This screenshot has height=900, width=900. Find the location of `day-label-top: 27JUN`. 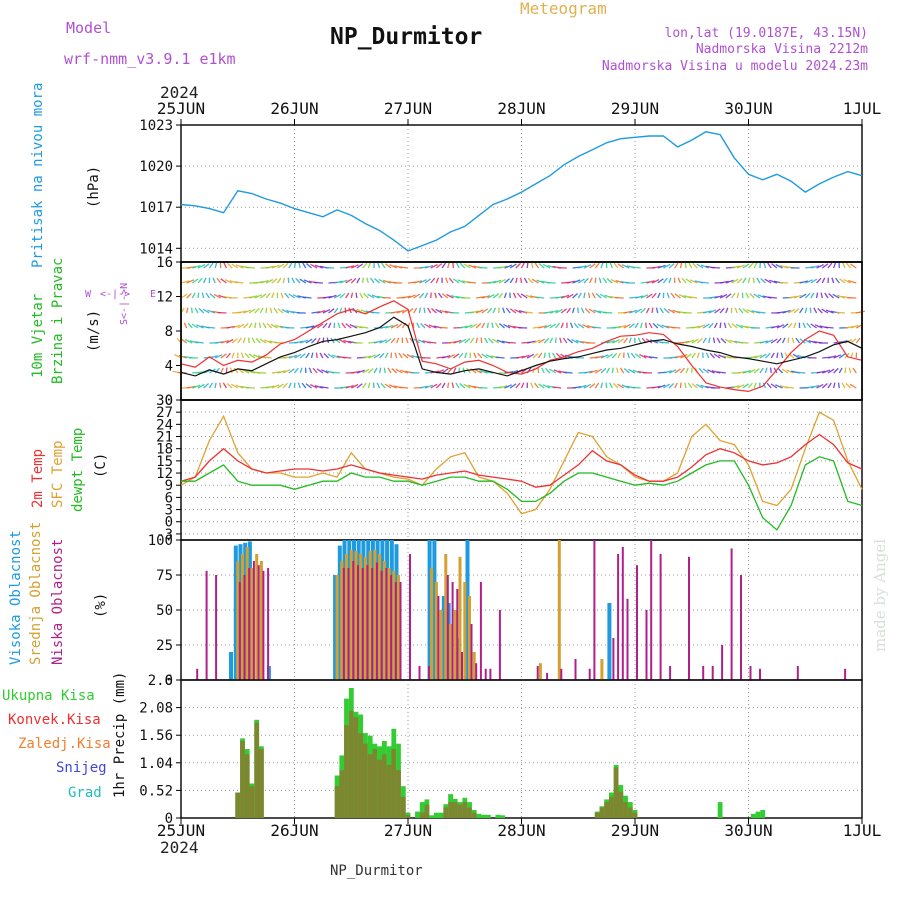

day-label-top: 27JUN is located at coordinates (408, 108).